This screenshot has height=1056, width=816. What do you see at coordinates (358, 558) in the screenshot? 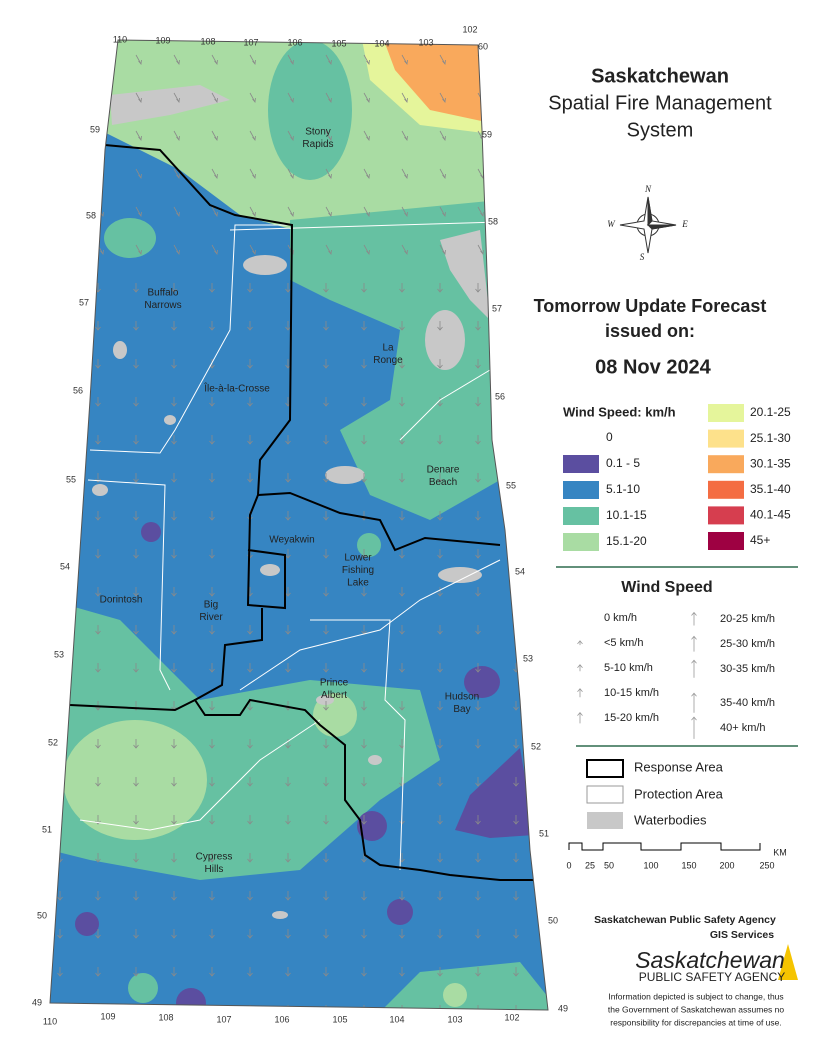
I see `place-label: Lower` at bounding box center [358, 558].